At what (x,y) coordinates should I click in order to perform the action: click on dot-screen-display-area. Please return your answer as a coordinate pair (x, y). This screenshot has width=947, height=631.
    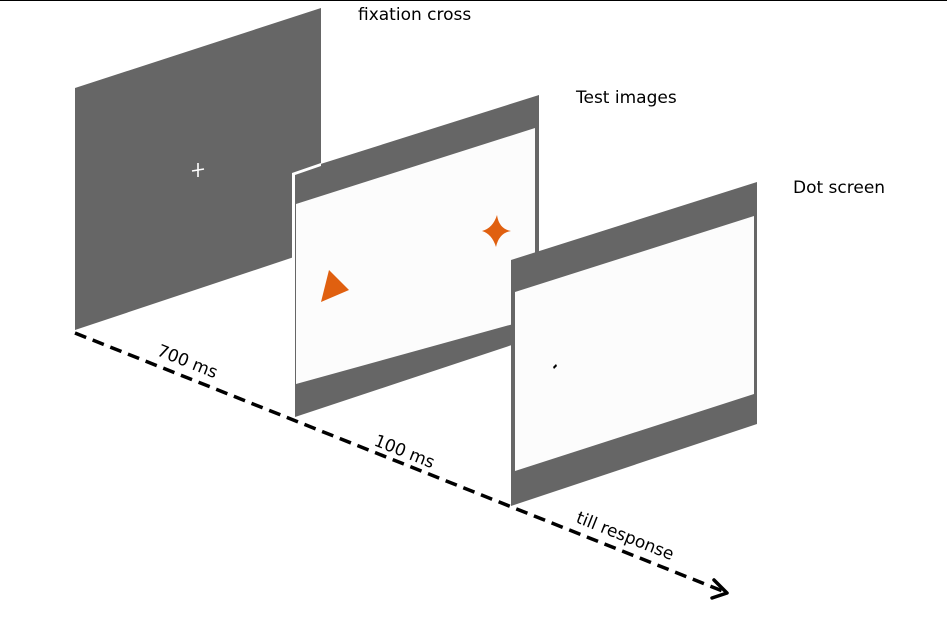
    Looking at the image, I should click on (634, 343).